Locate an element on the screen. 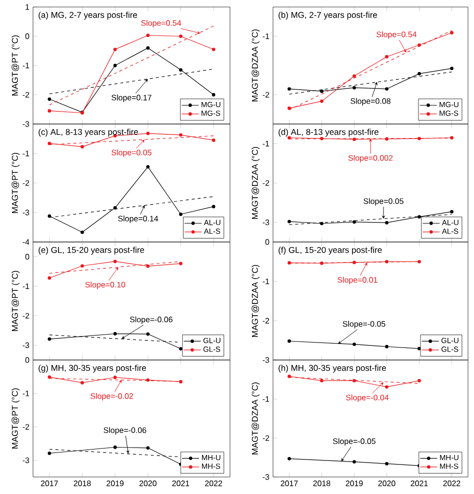 The height and width of the screenshot is (494, 474). text: (f) GL, 15-20 years post-fire is located at coordinates (330, 250).